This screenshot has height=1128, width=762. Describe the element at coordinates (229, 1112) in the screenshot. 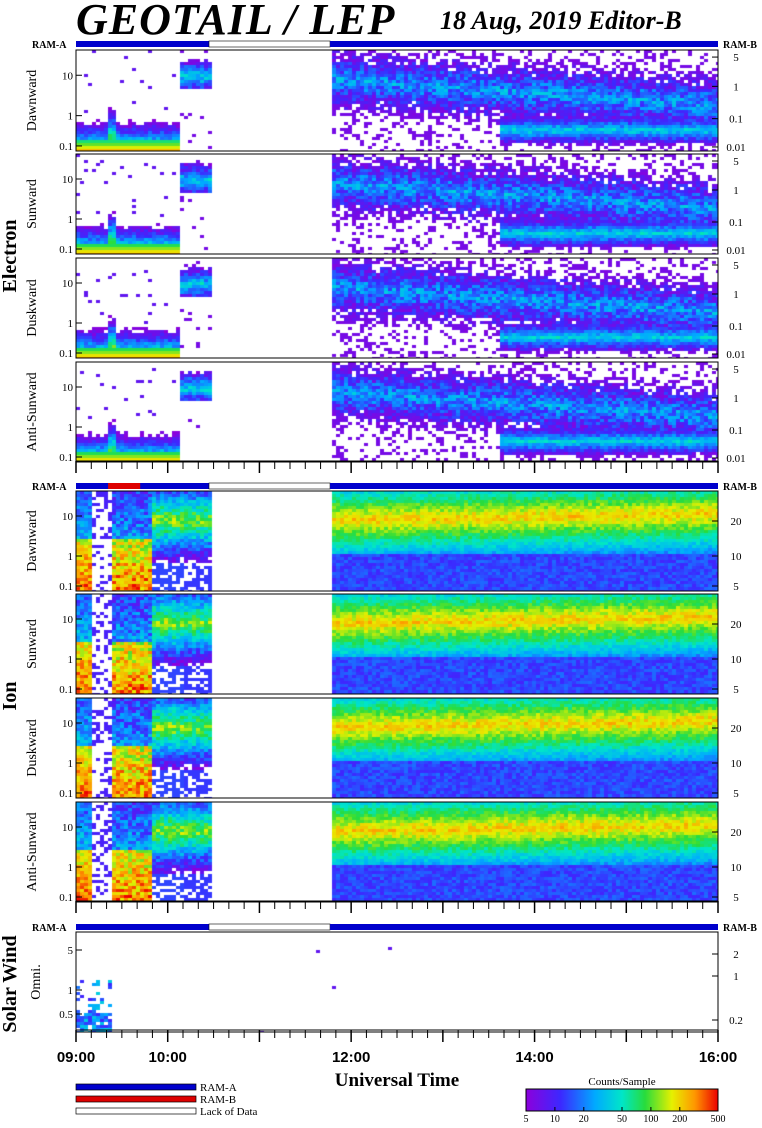

I see `legend-label: Lack of Data` at that location.